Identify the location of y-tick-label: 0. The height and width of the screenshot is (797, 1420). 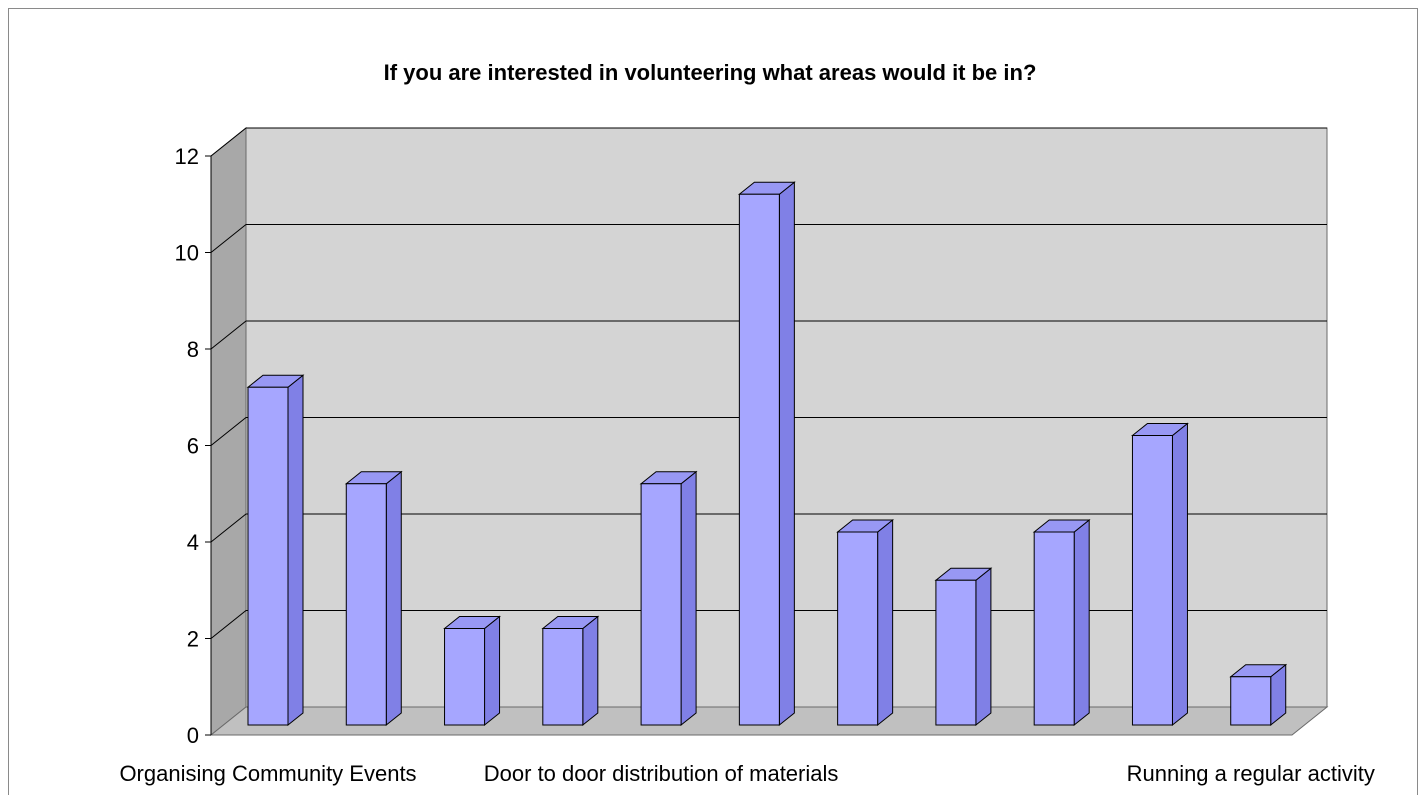
(193, 735).